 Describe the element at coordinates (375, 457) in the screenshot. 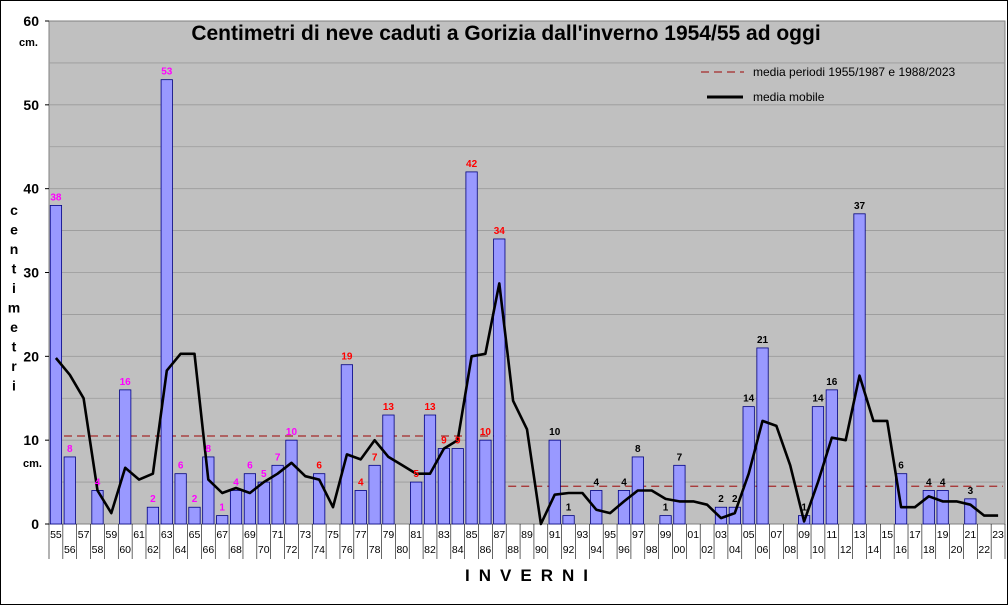

I see `data-label-78: 7` at that location.